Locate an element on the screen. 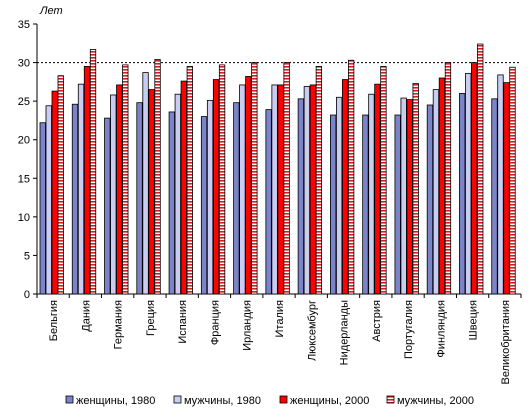 The width and height of the screenshot is (532, 418). x-tick-label: Бельгия is located at coordinates (54, 320).